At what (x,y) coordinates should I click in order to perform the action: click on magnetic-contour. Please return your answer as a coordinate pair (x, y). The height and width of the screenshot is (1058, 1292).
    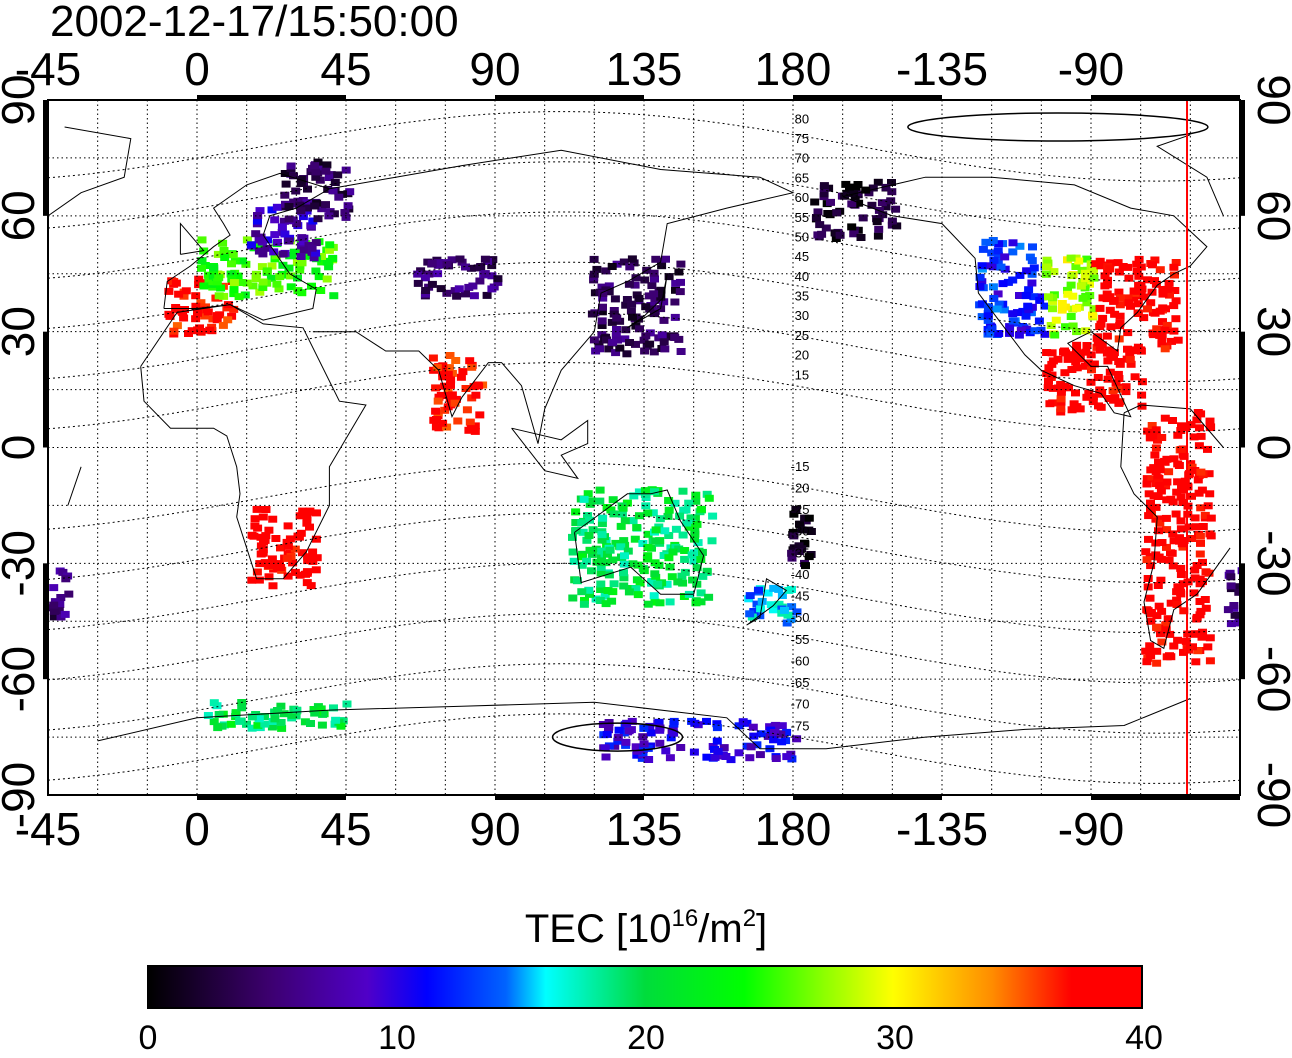
    Looking at the image, I should click on (644, 648).